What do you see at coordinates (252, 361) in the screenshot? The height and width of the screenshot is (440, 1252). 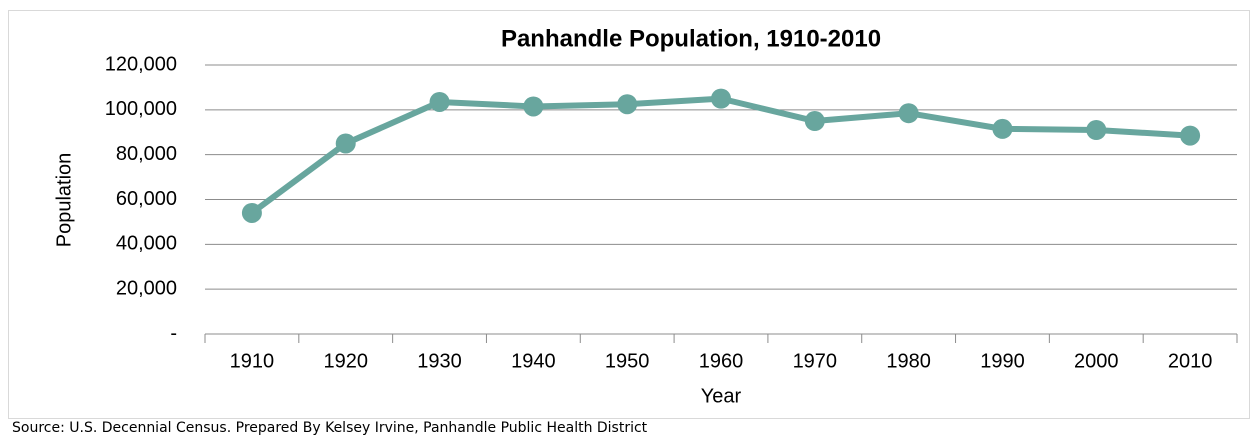 I see `x-tick-label: 1910` at bounding box center [252, 361].